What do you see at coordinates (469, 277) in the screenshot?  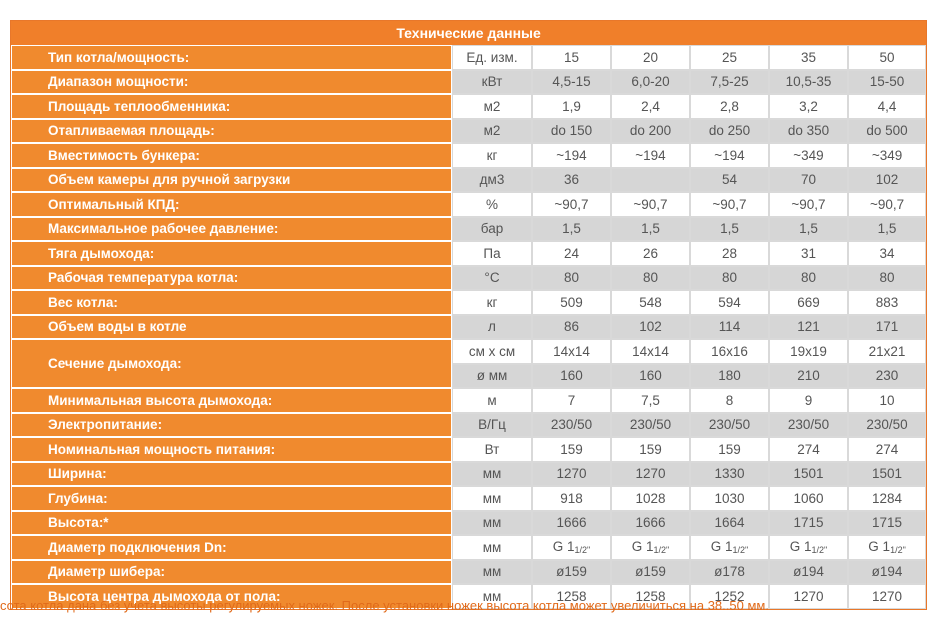 I see `table-row: Рабочая температура котла: °C 80 80 80 80 80` at bounding box center [469, 277].